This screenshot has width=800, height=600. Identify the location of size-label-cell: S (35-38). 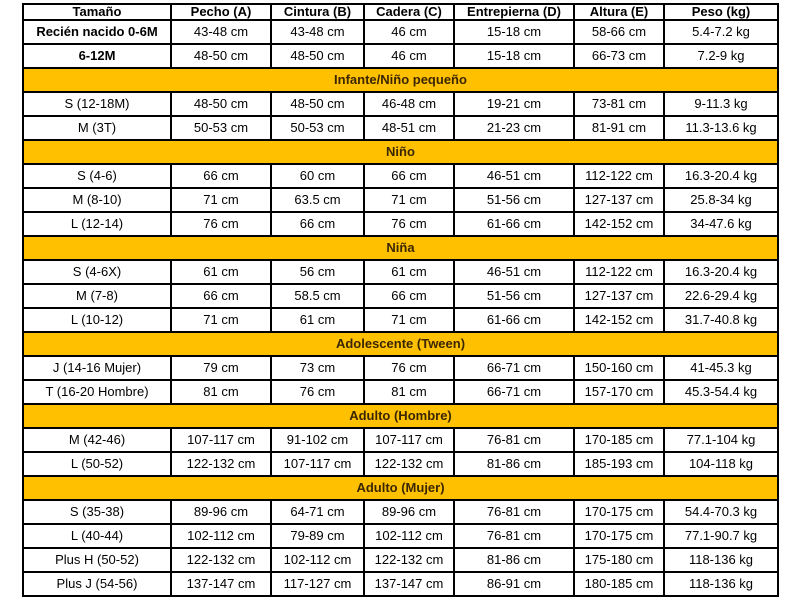
(97, 511).